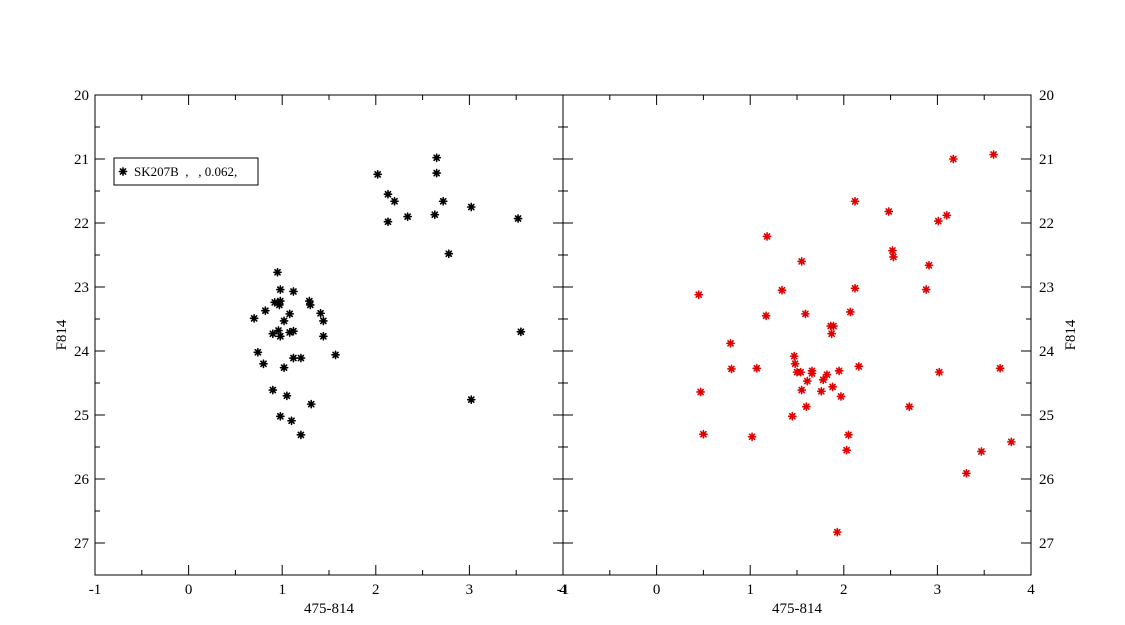  Describe the element at coordinates (1031, 590) in the screenshot. I see `x-tick-label: 4` at that location.